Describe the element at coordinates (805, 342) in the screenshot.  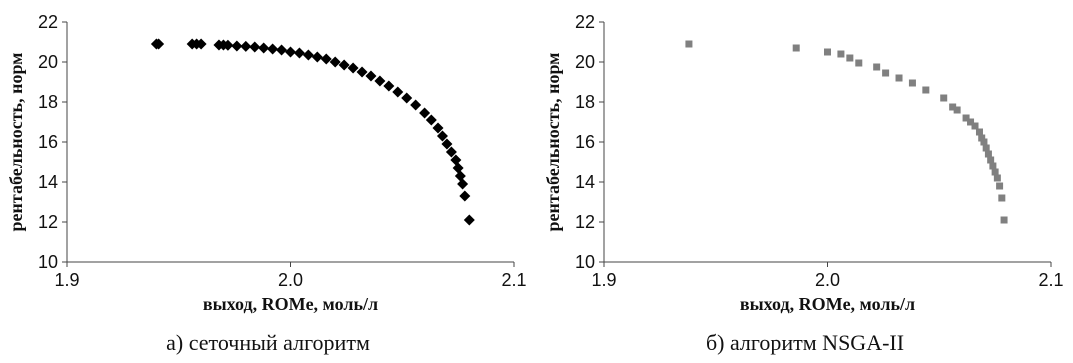
I see `chart-caption-b: б) алгоритм NSGA-II` at that location.